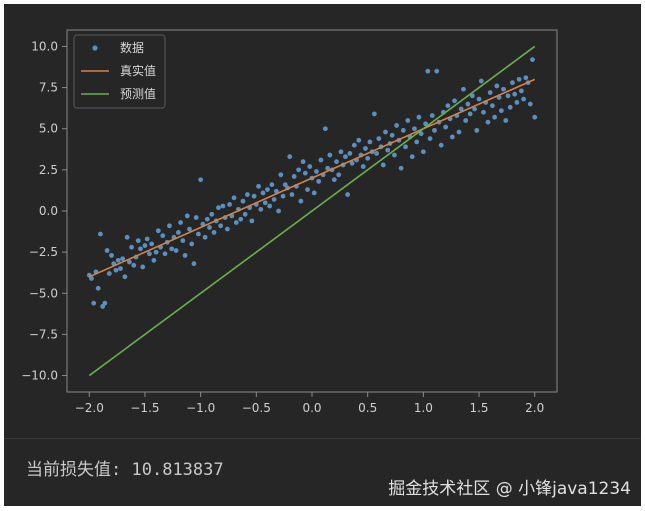 The image size is (645, 511). What do you see at coordinates (534, 408) in the screenshot?
I see `x-tick-label: 2.0` at bounding box center [534, 408].